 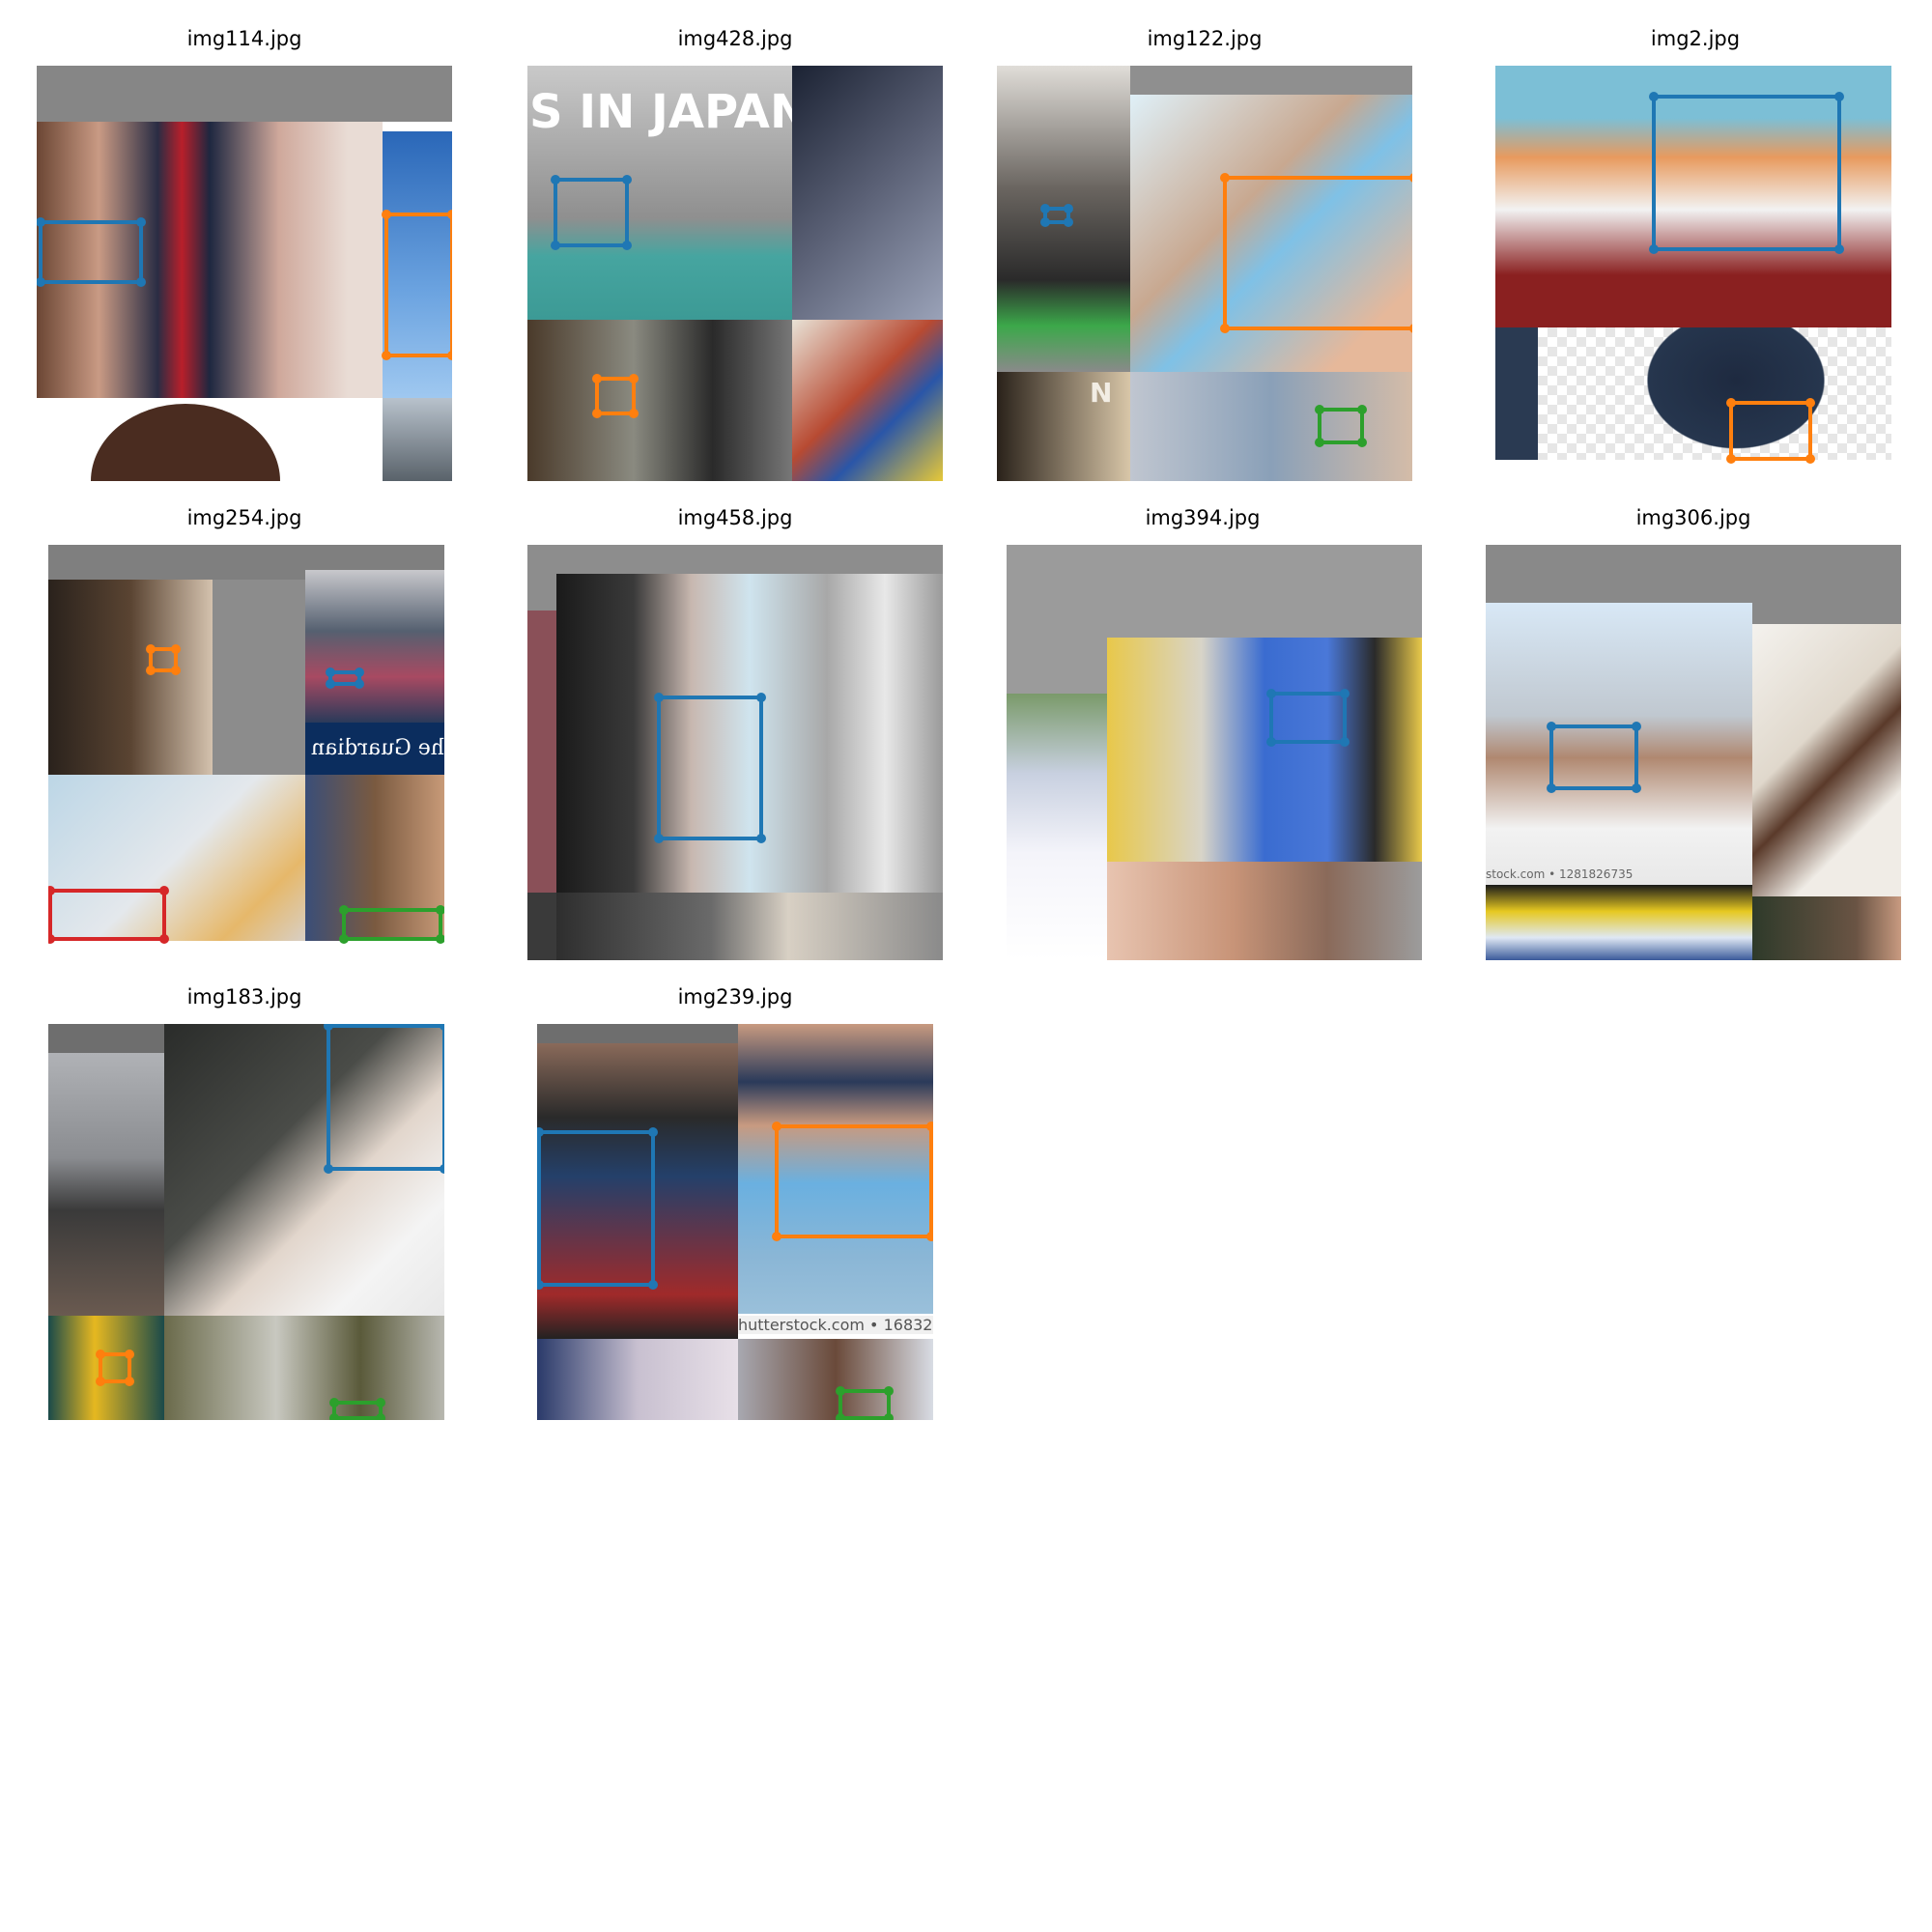 What do you see at coordinates (1063, 426) in the screenshot?
I see `child-tile` at bounding box center [1063, 426].